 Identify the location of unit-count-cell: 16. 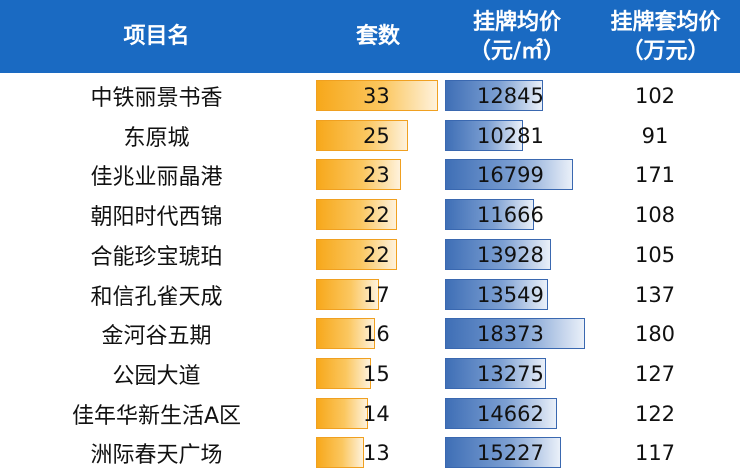
(376, 334).